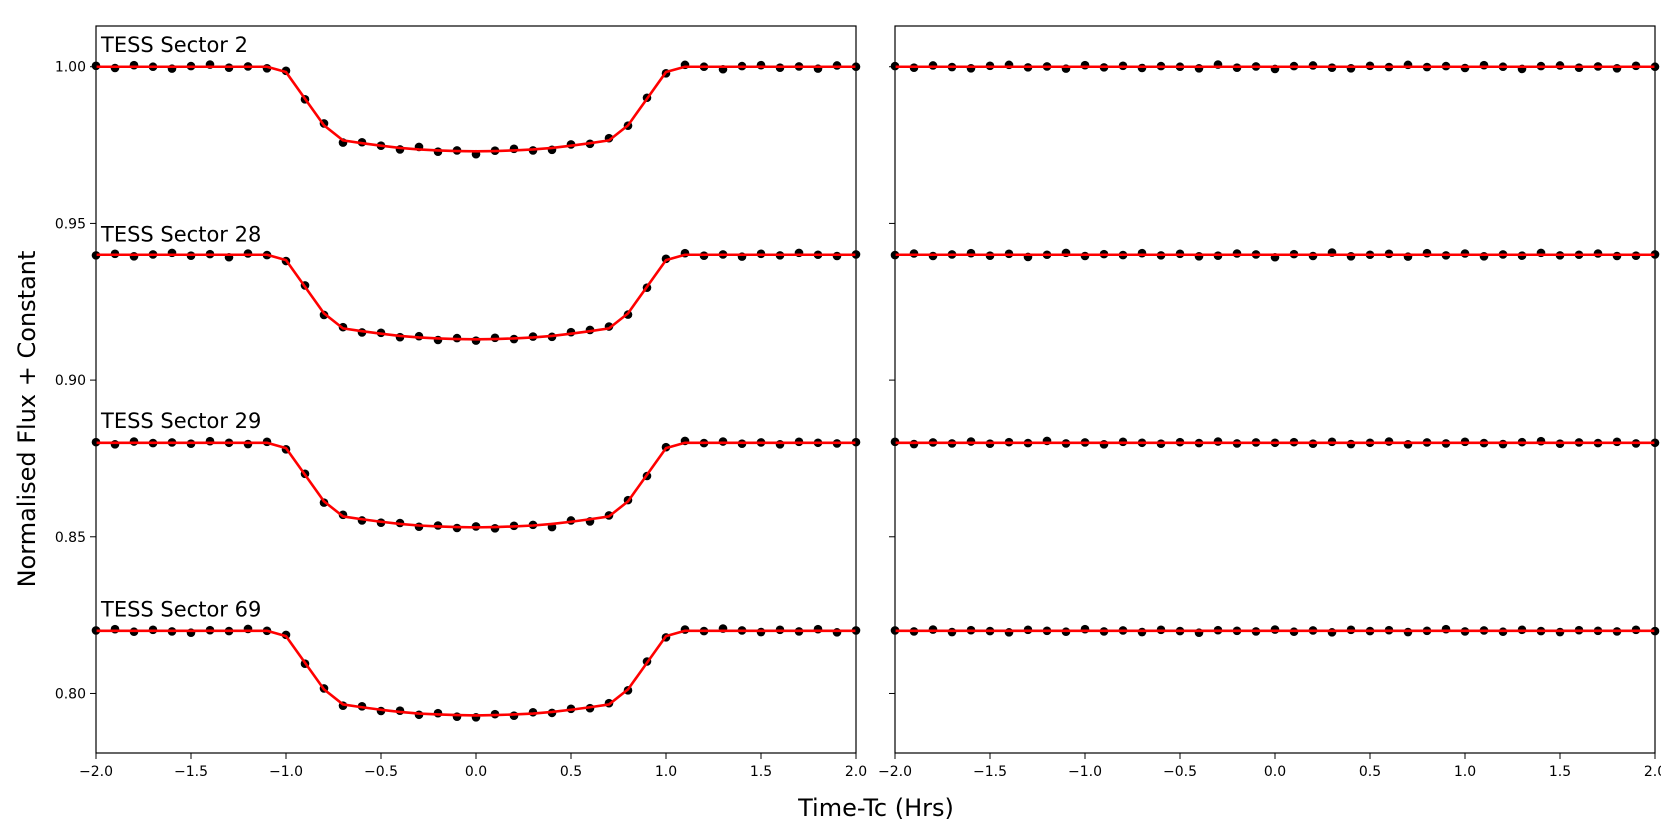 This screenshot has height=830, width=1661. I want to click on curve-label: TESS Sector 69, so click(180, 609).